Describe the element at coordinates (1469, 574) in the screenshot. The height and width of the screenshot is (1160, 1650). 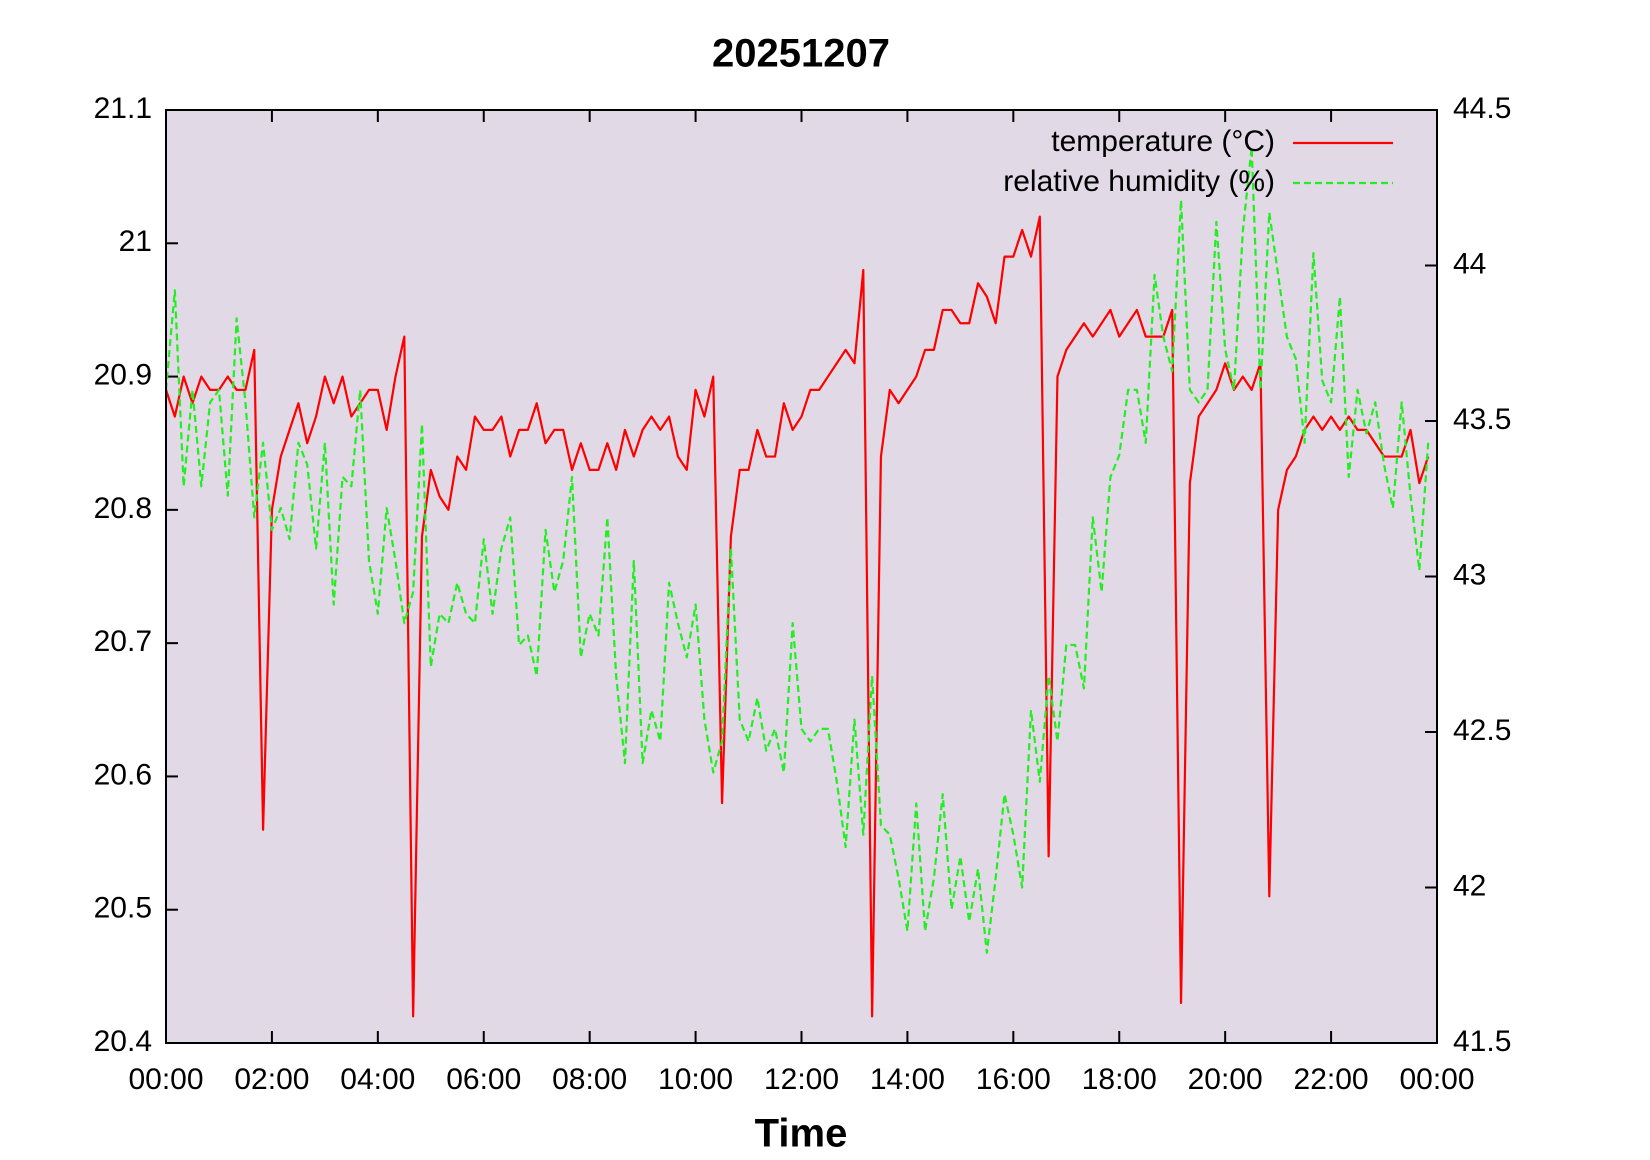
I see `y2-tick-label: 43` at that location.